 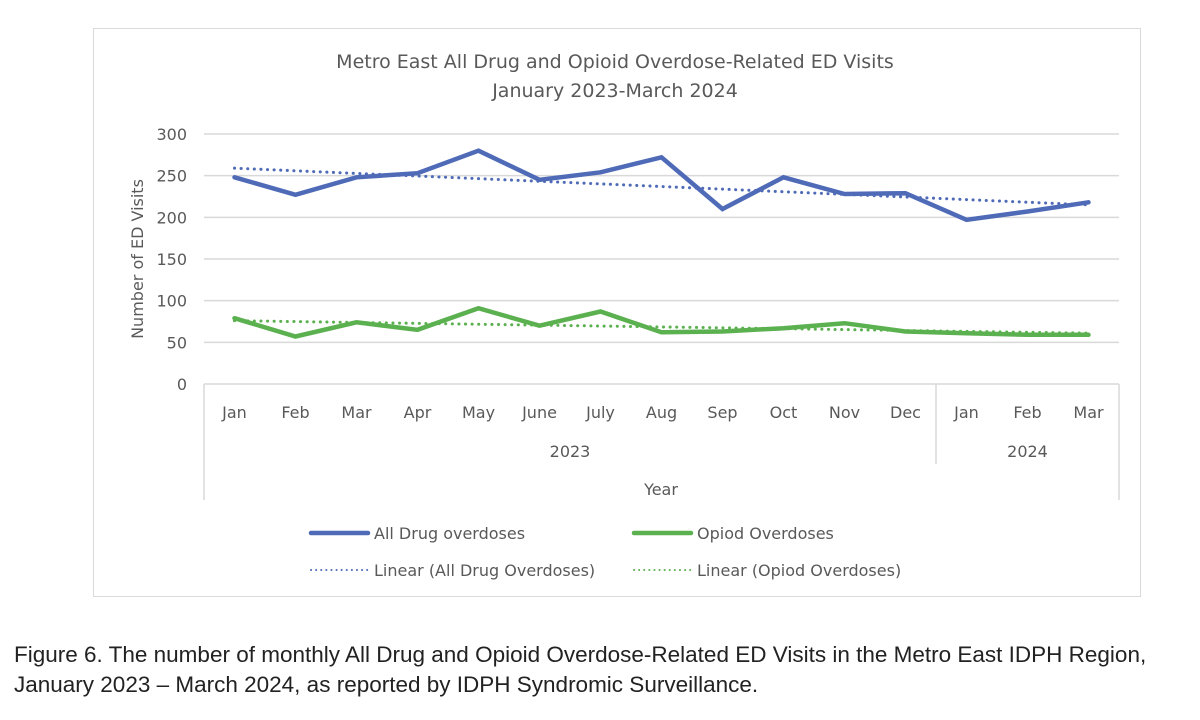 What do you see at coordinates (171, 134) in the screenshot?
I see `y-tick-label: 300` at bounding box center [171, 134].